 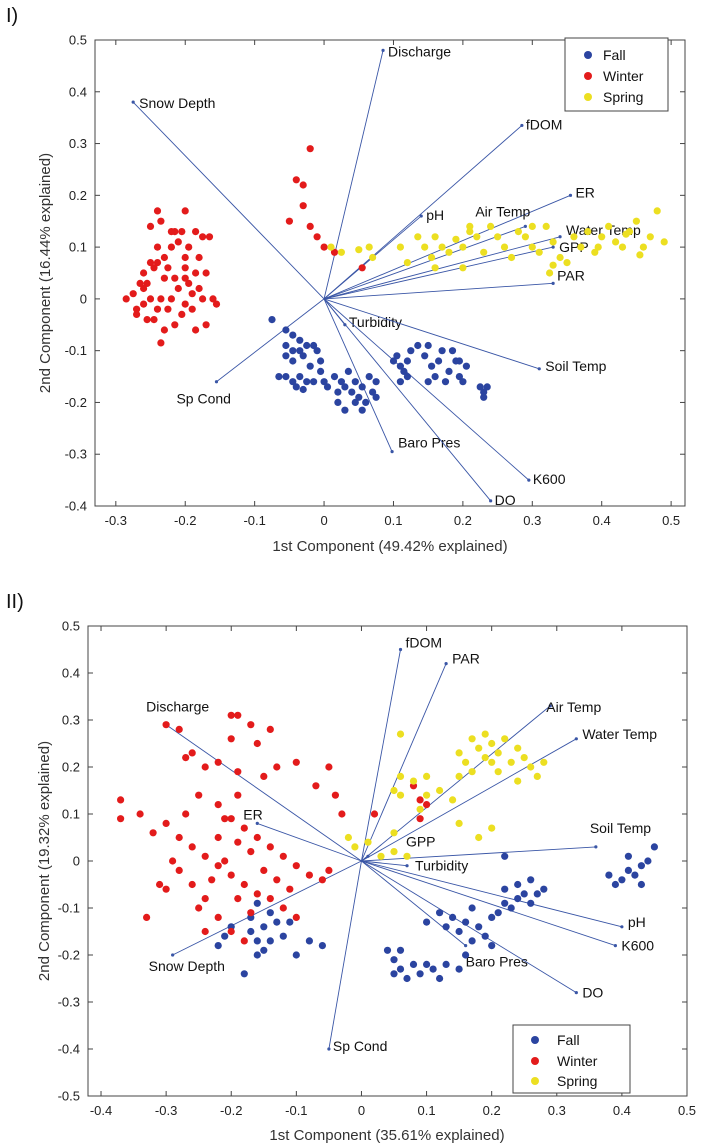 What do you see at coordinates (619, 734) in the screenshot?
I see `vector-label-water-temp: Water Temp` at bounding box center [619, 734].